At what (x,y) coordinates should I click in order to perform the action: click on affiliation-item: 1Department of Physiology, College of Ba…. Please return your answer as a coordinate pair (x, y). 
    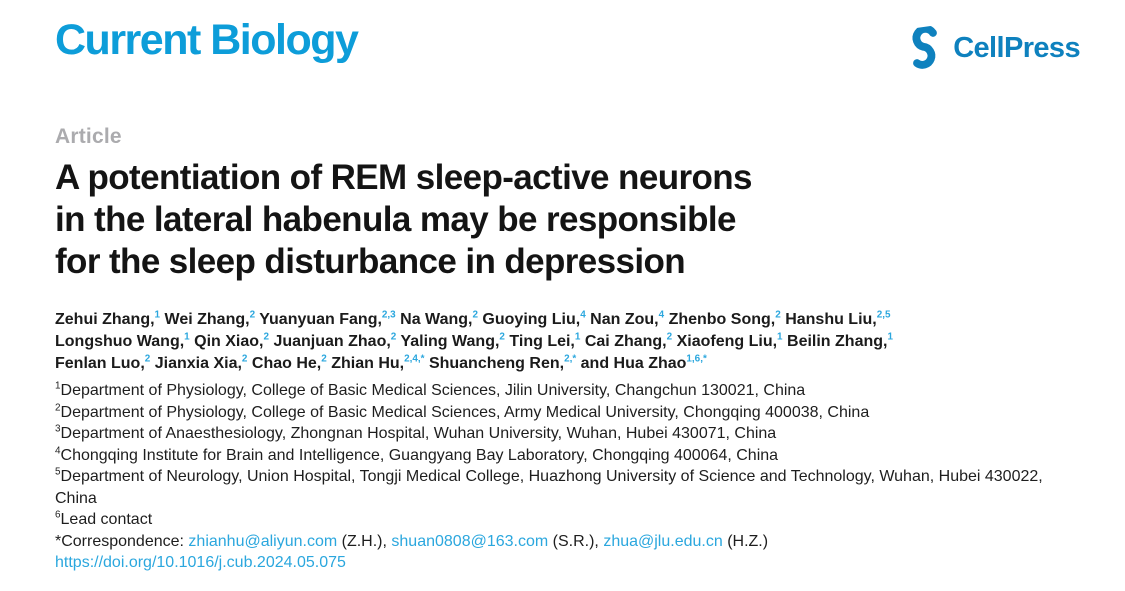
    Looking at the image, I should click on (567, 391).